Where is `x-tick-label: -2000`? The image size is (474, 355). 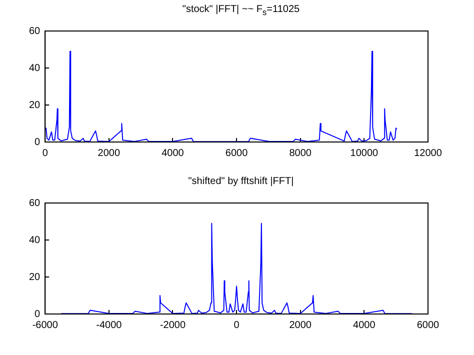 x-tick-label: -2000 is located at coordinates (173, 325).